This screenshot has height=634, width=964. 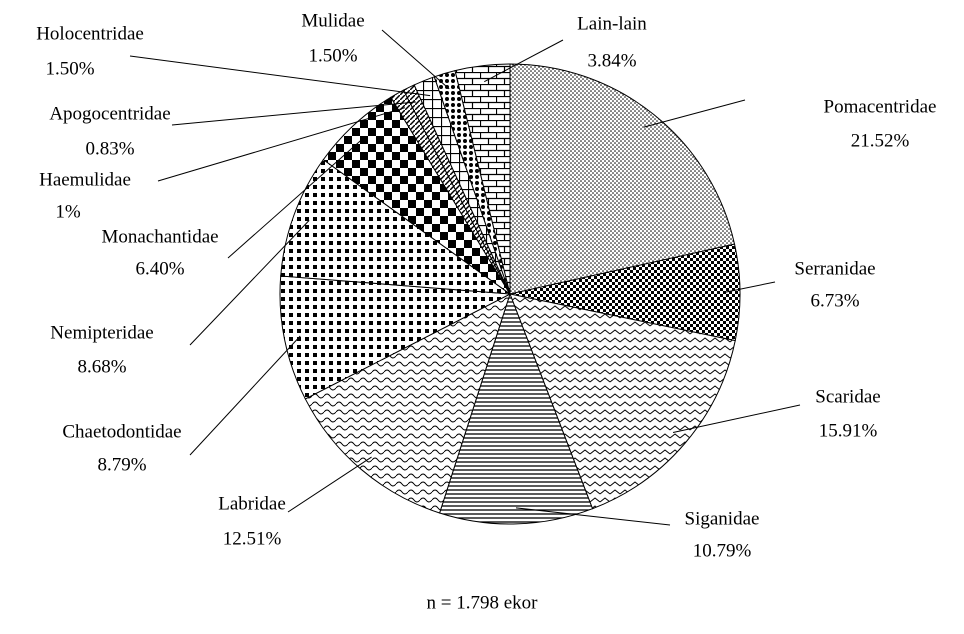 What do you see at coordinates (848, 430) in the screenshot?
I see `value-label: 15.91%` at bounding box center [848, 430].